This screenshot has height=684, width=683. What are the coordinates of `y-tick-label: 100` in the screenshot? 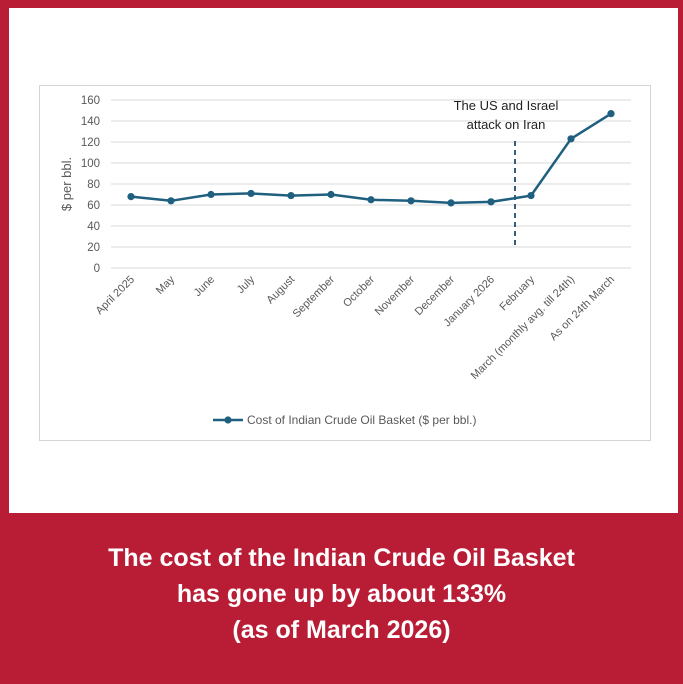 It's located at (90, 164).